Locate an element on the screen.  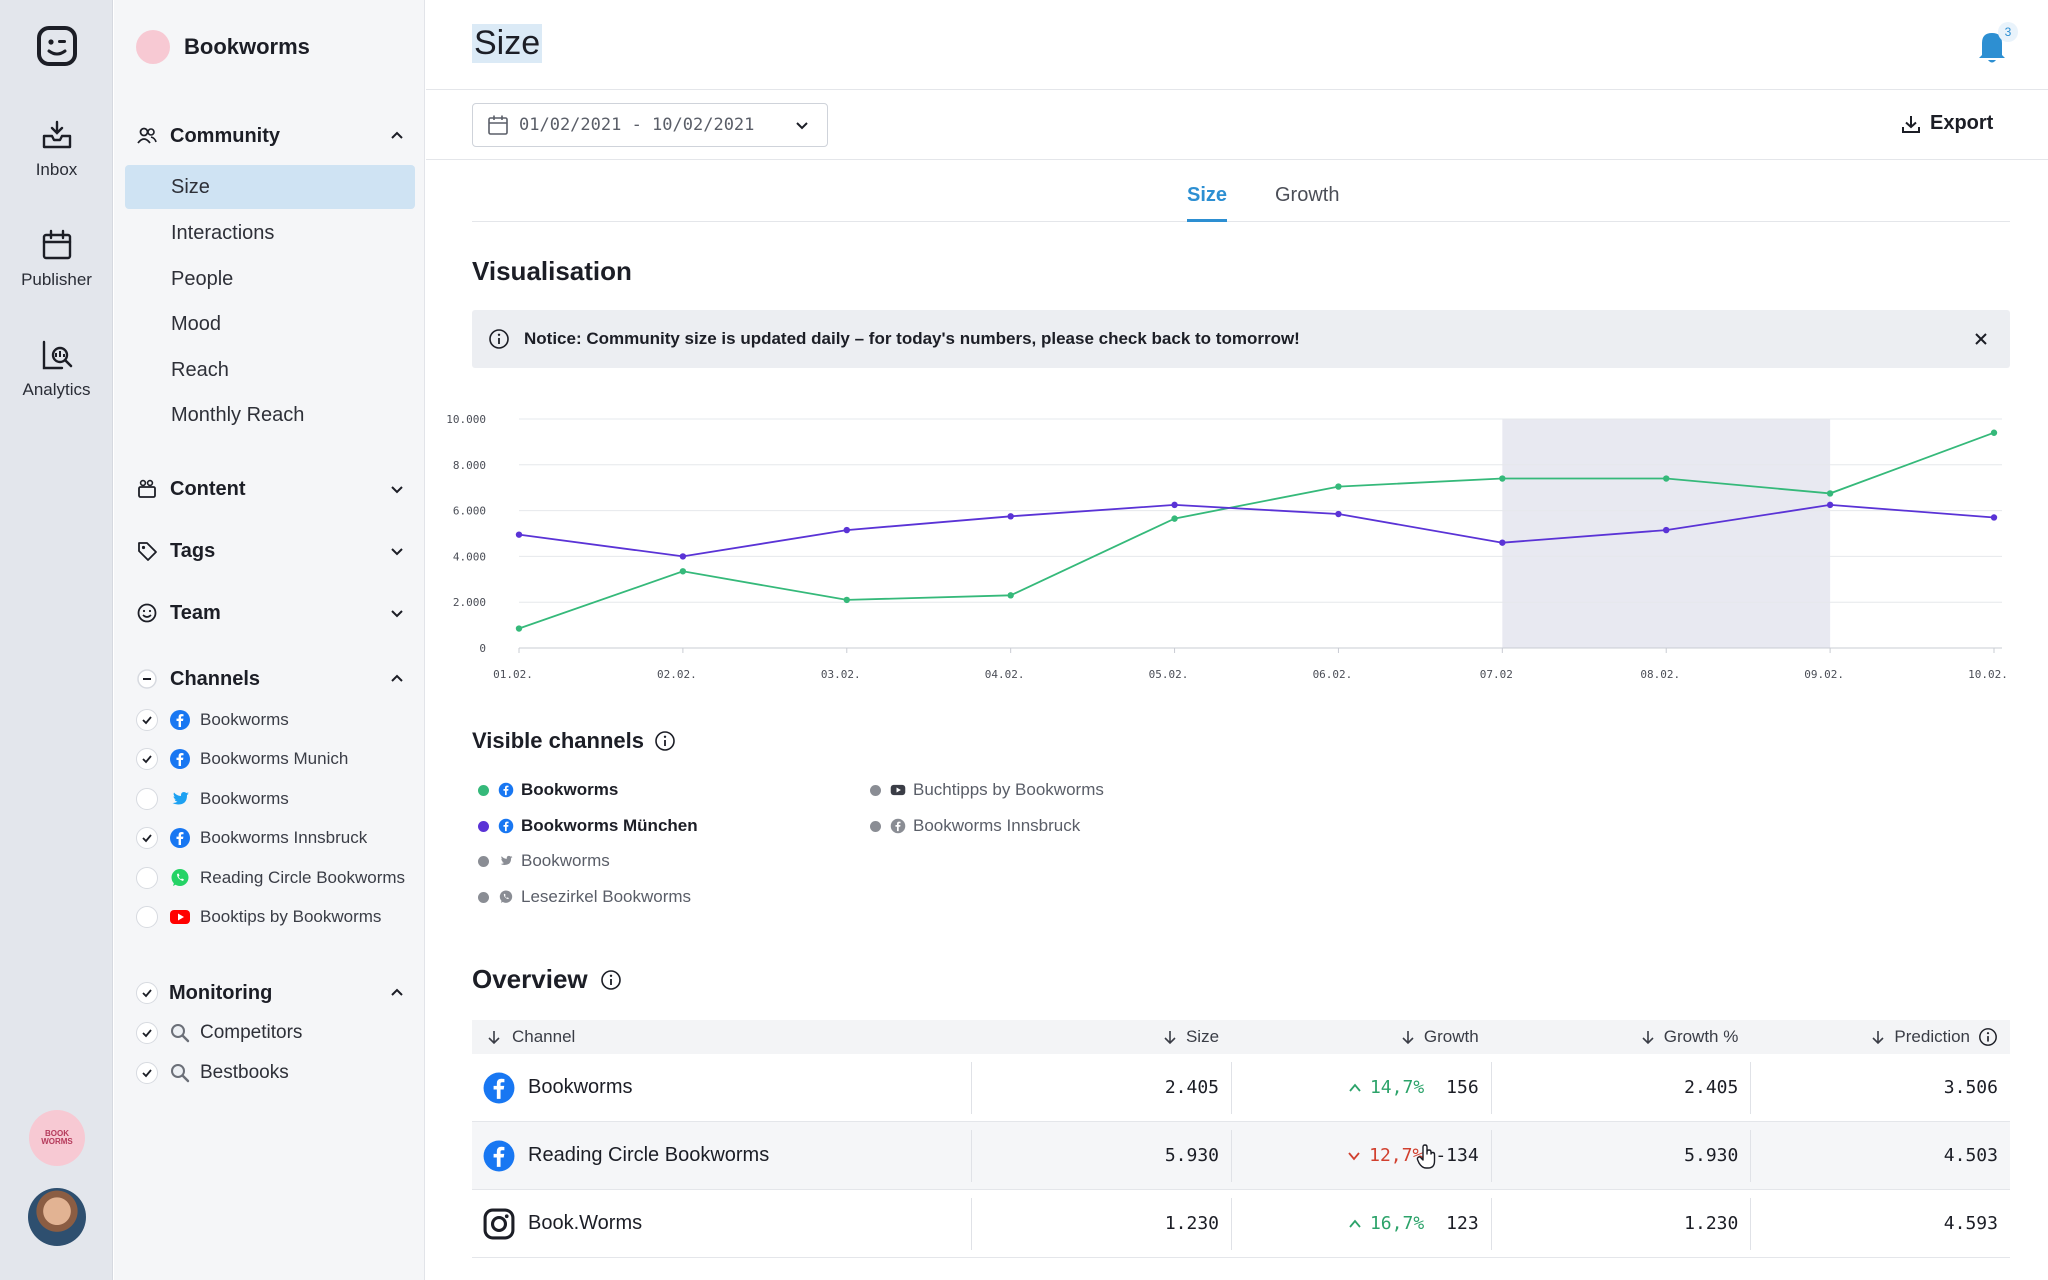
export-button: Export is located at coordinates (1946, 123).